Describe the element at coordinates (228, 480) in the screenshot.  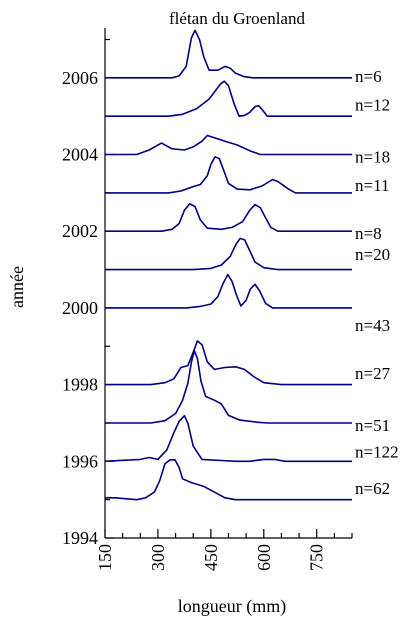
I see `density-curve-1995` at that location.